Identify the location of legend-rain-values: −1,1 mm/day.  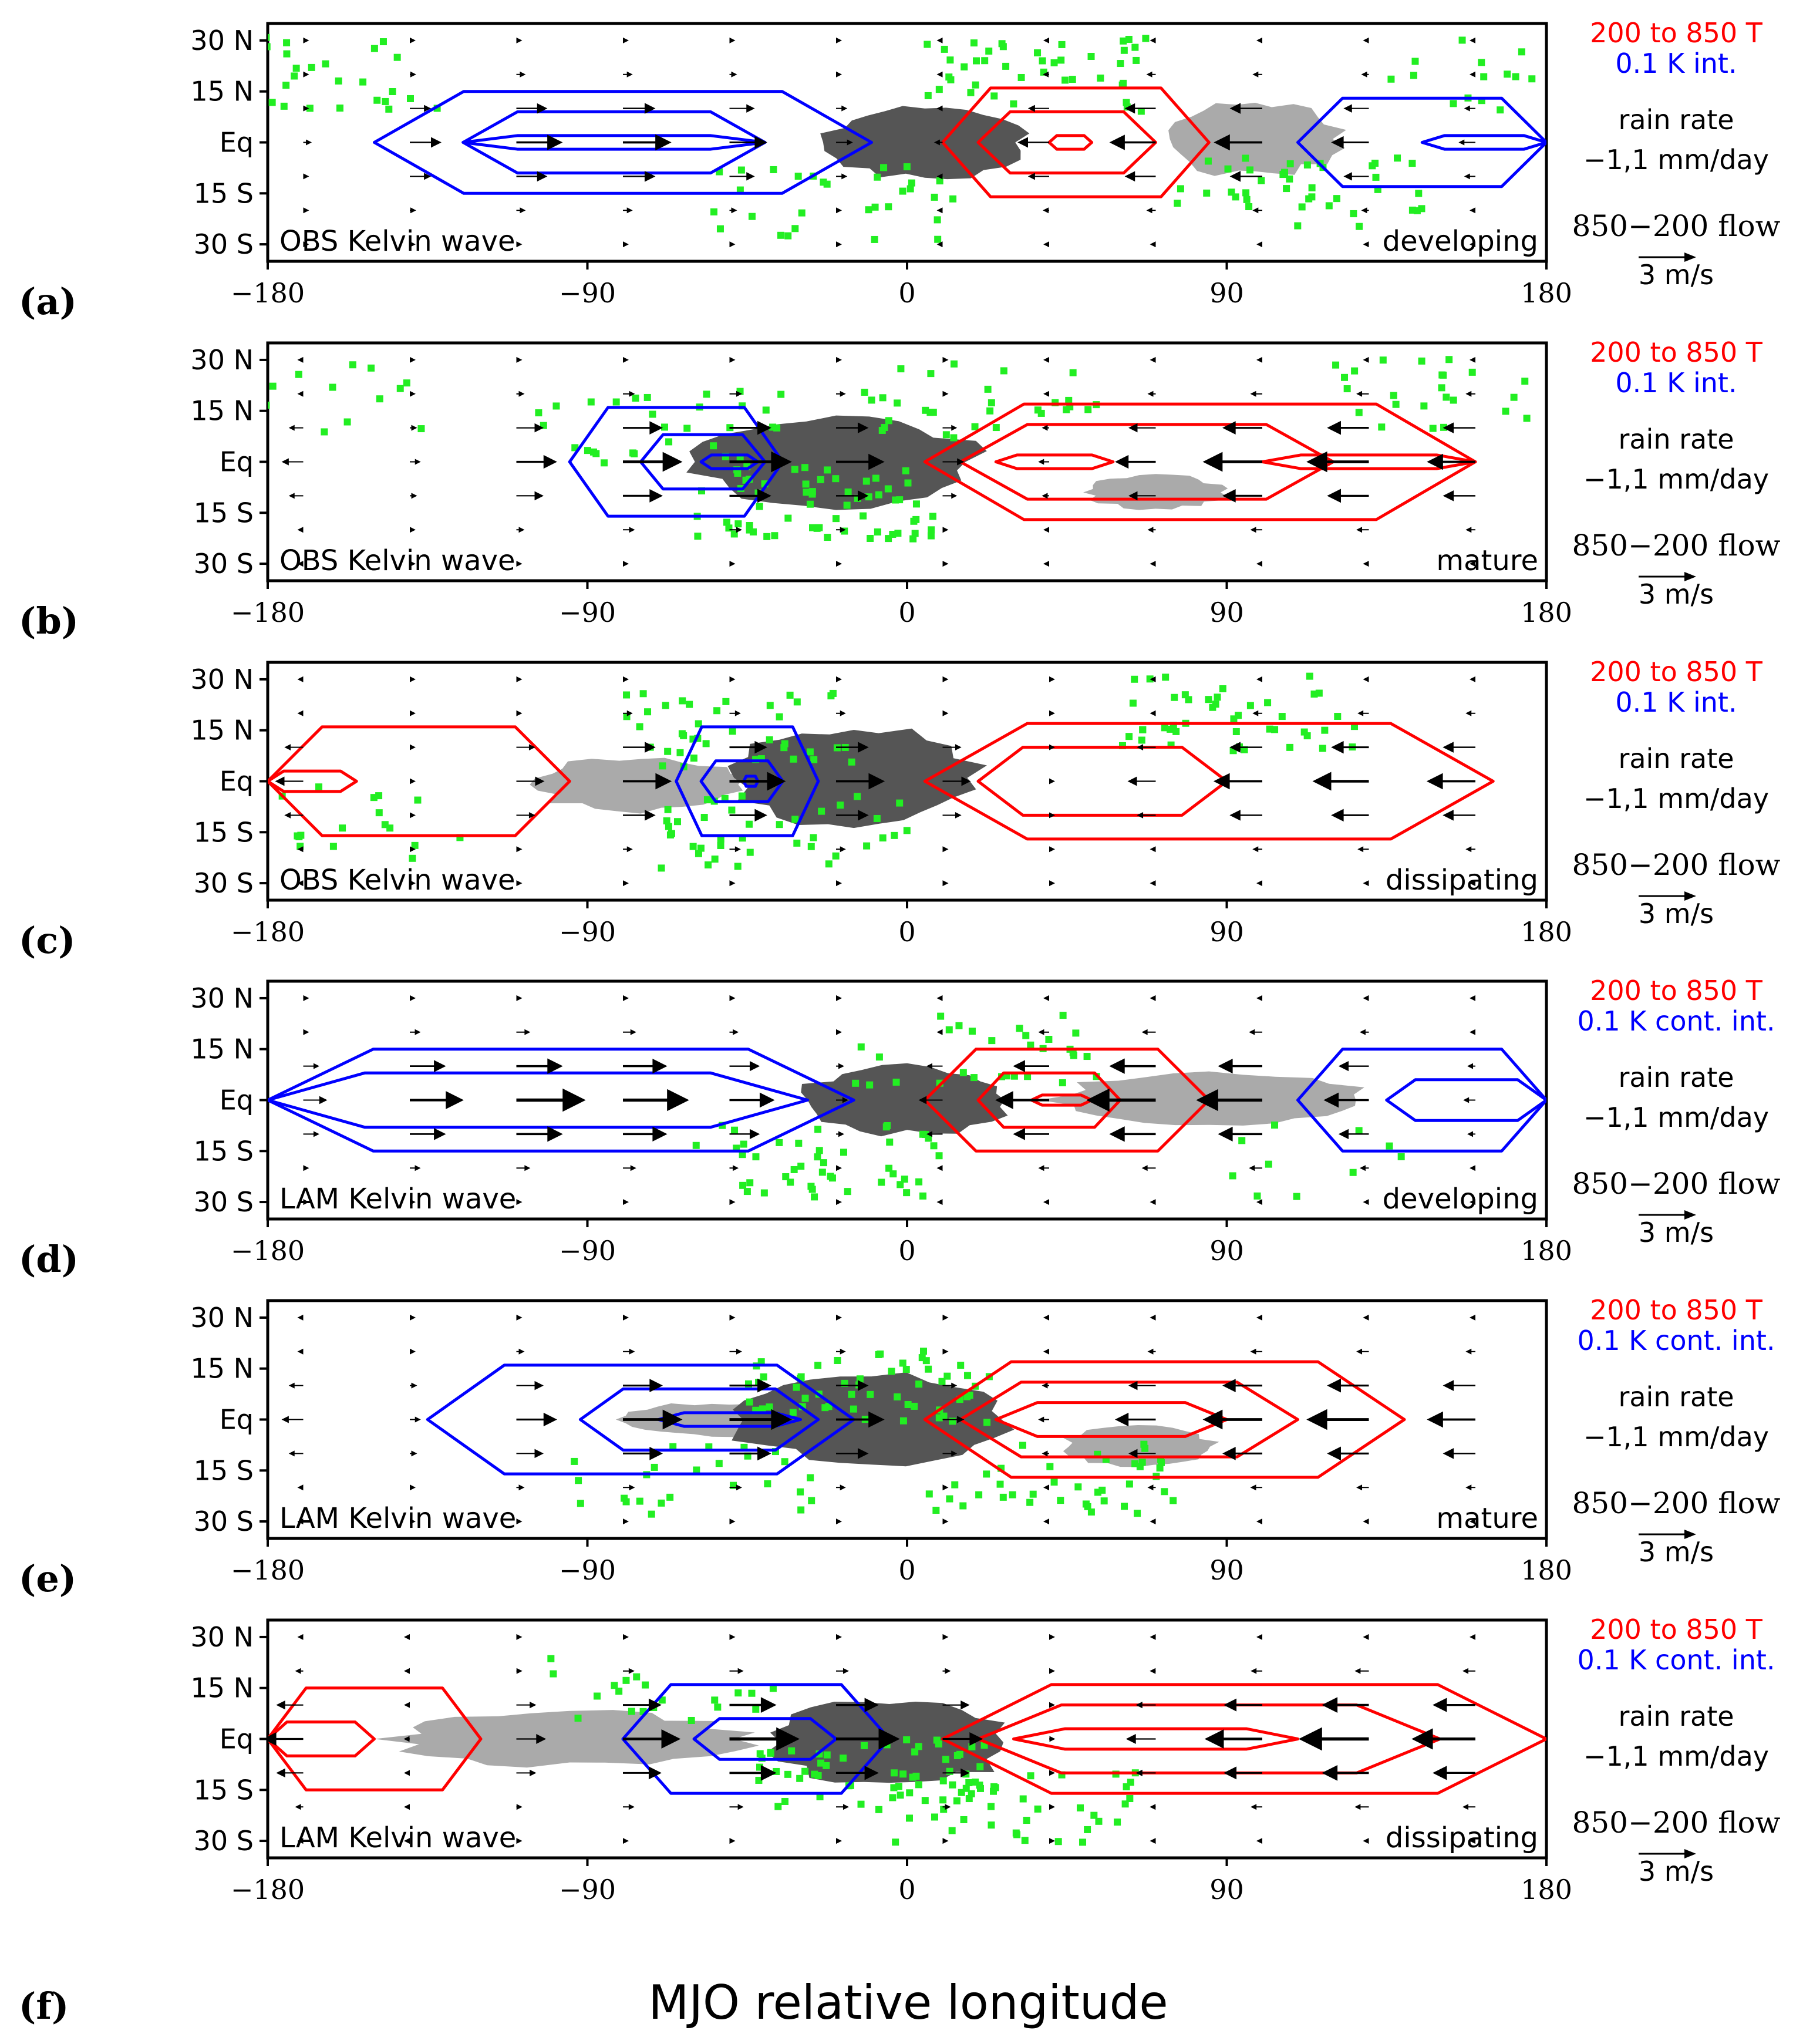
(1676, 1117).